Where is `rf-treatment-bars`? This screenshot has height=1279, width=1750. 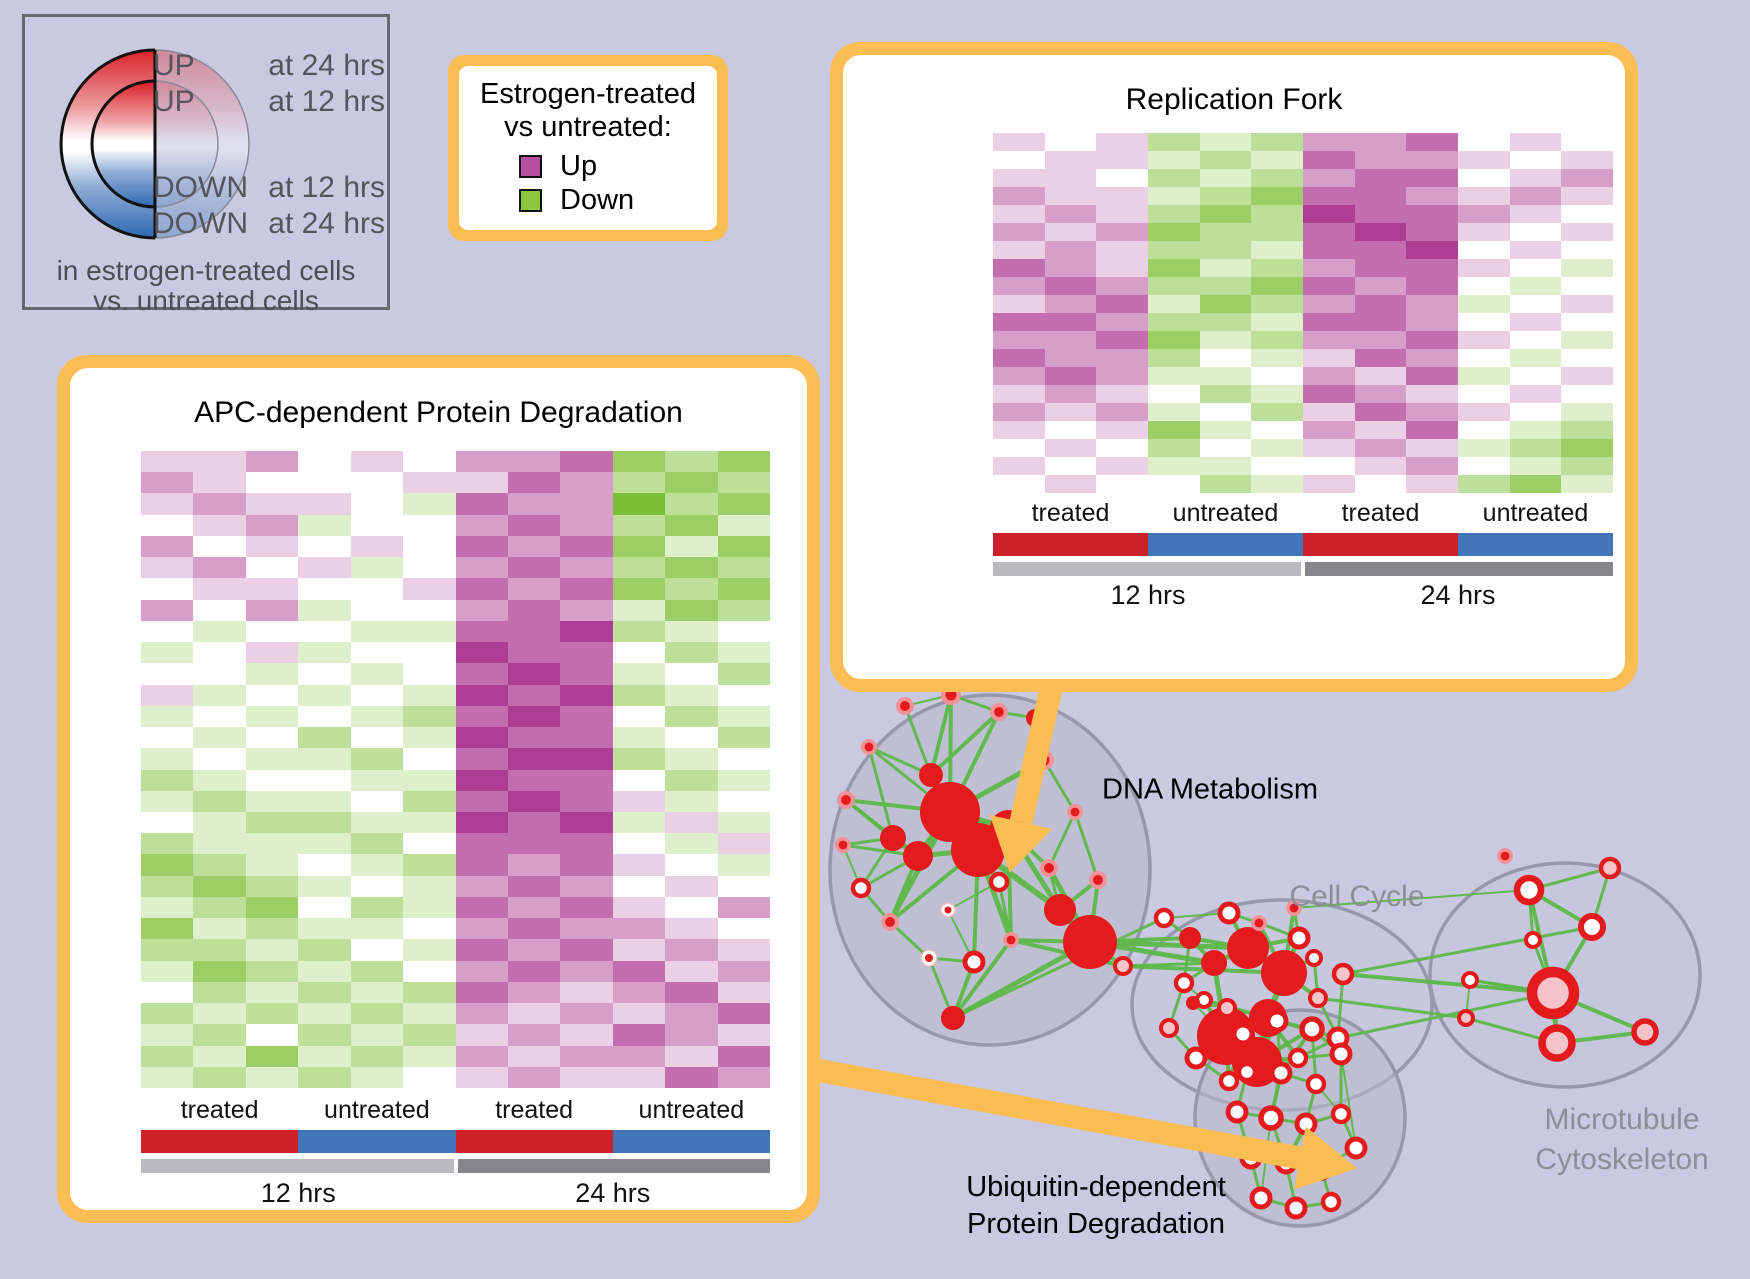 rf-treatment-bars is located at coordinates (1303, 544).